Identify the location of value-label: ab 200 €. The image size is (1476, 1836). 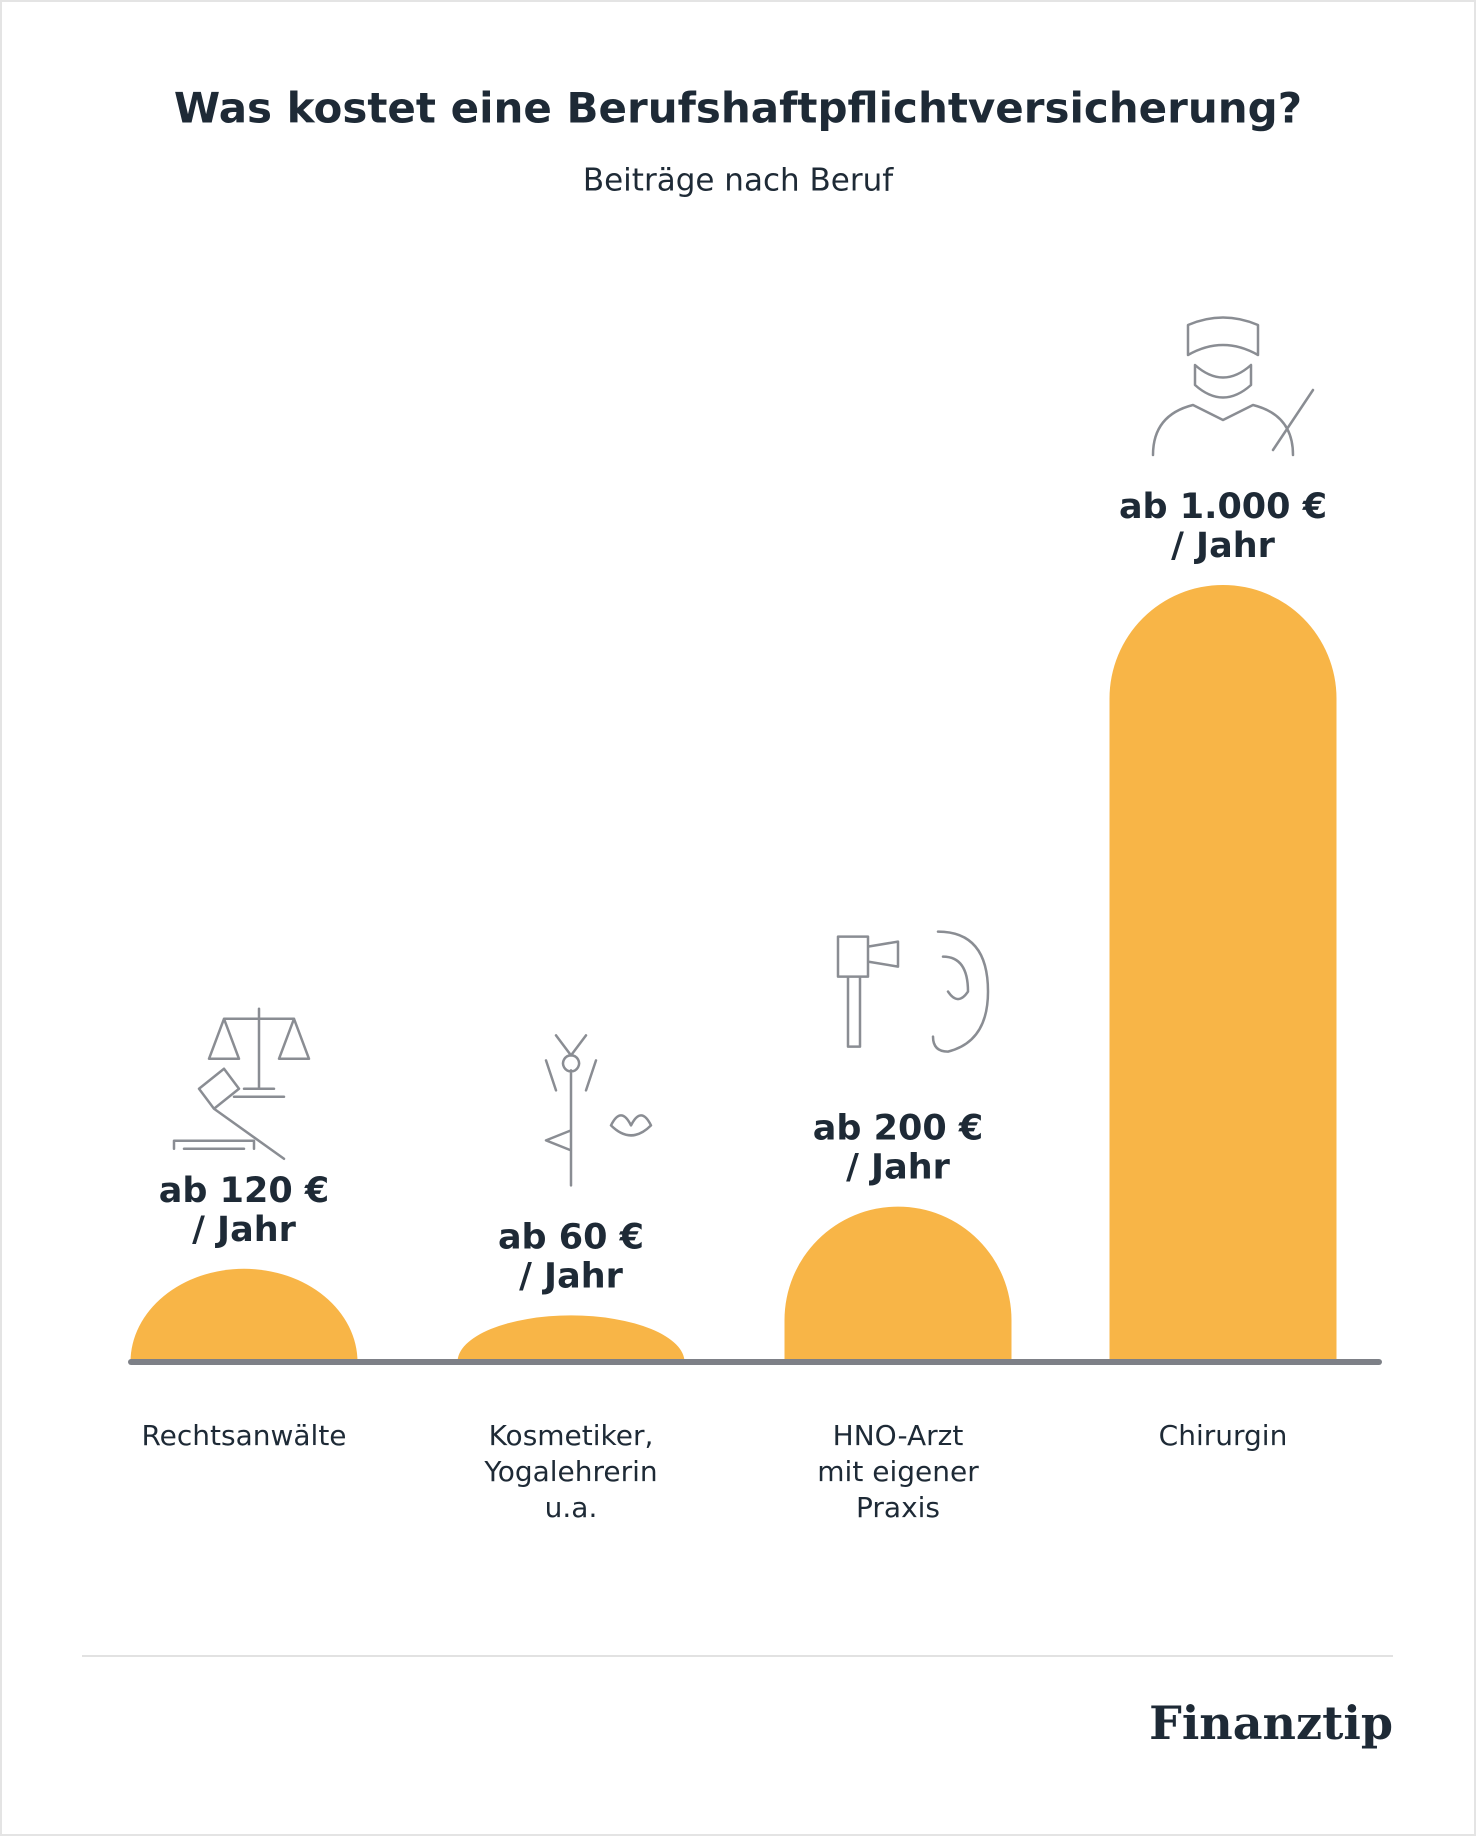
(898, 1129).